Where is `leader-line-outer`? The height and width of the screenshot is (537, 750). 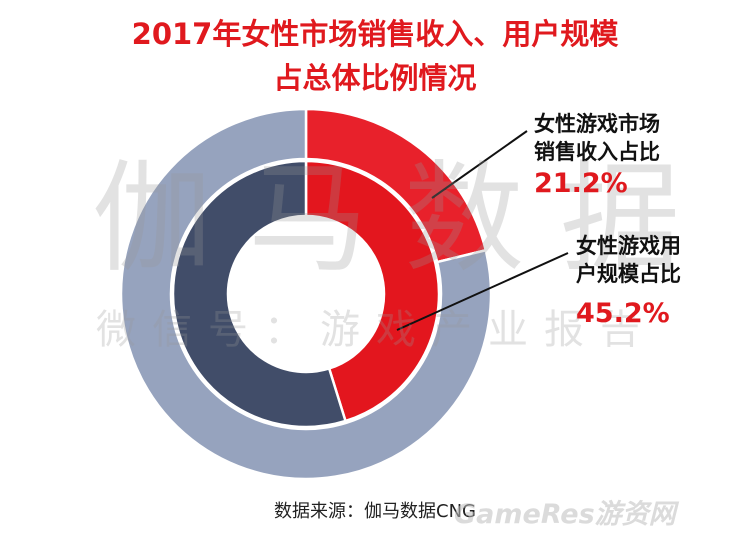
leader-line-outer is located at coordinates (479, 164).